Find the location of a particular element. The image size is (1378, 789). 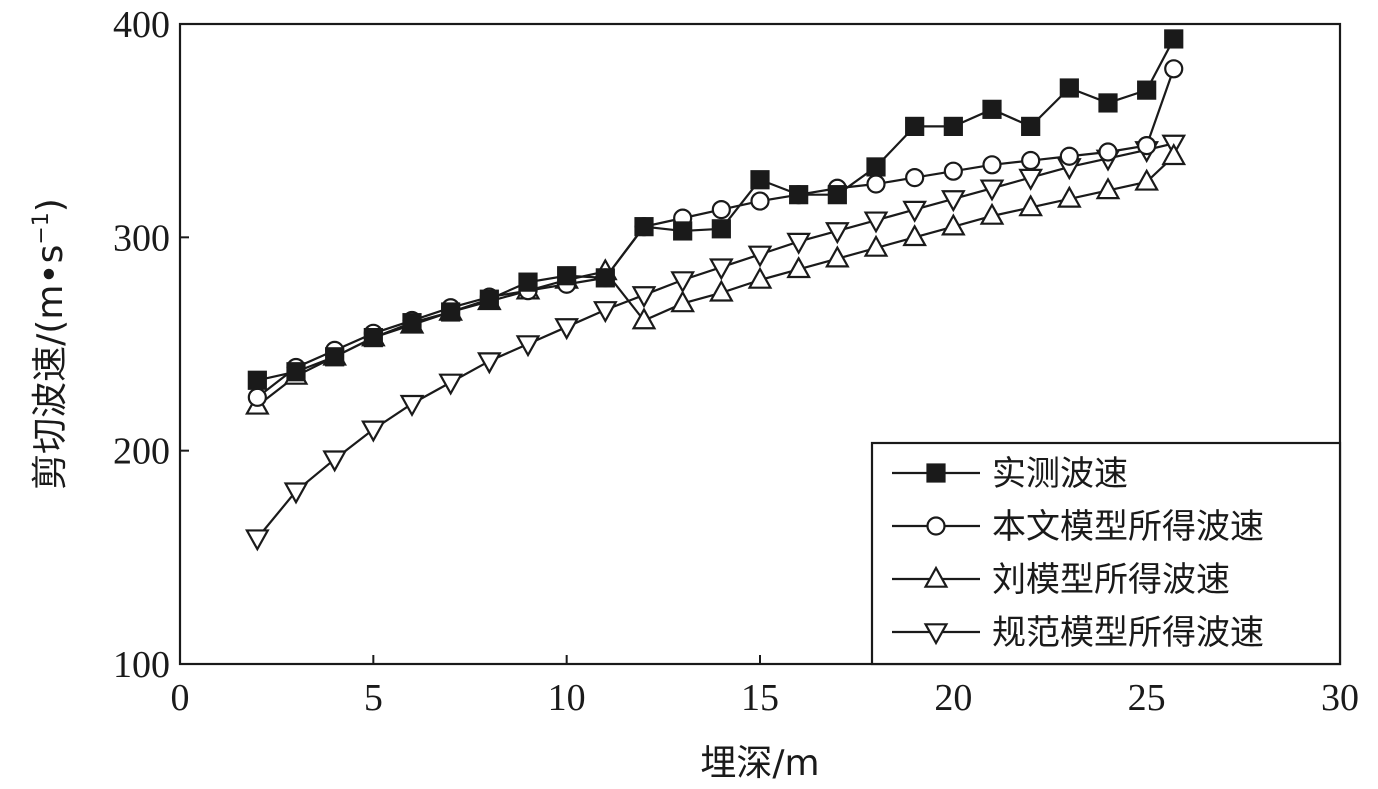

y-axis-ticks: 100 200 300 400 is located at coordinates (151, 345).